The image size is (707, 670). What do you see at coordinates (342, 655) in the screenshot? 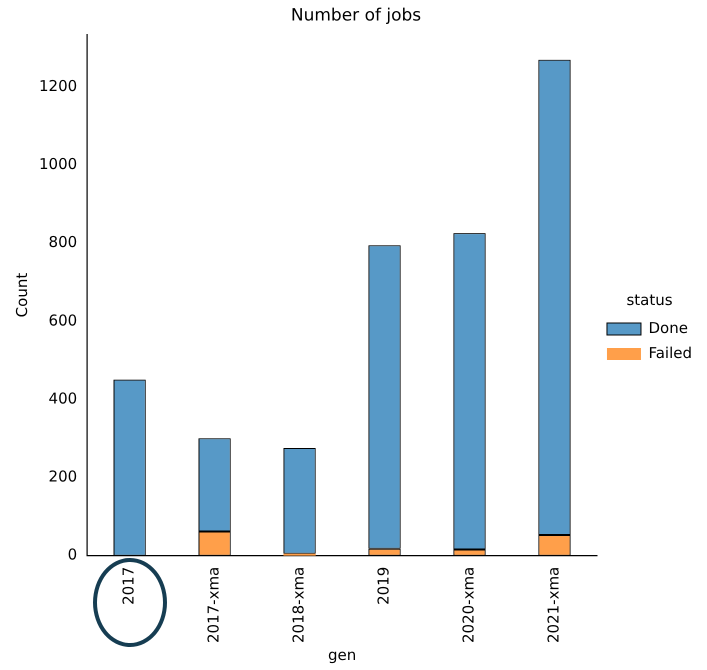
I see `x-axis-title: gen` at bounding box center [342, 655].